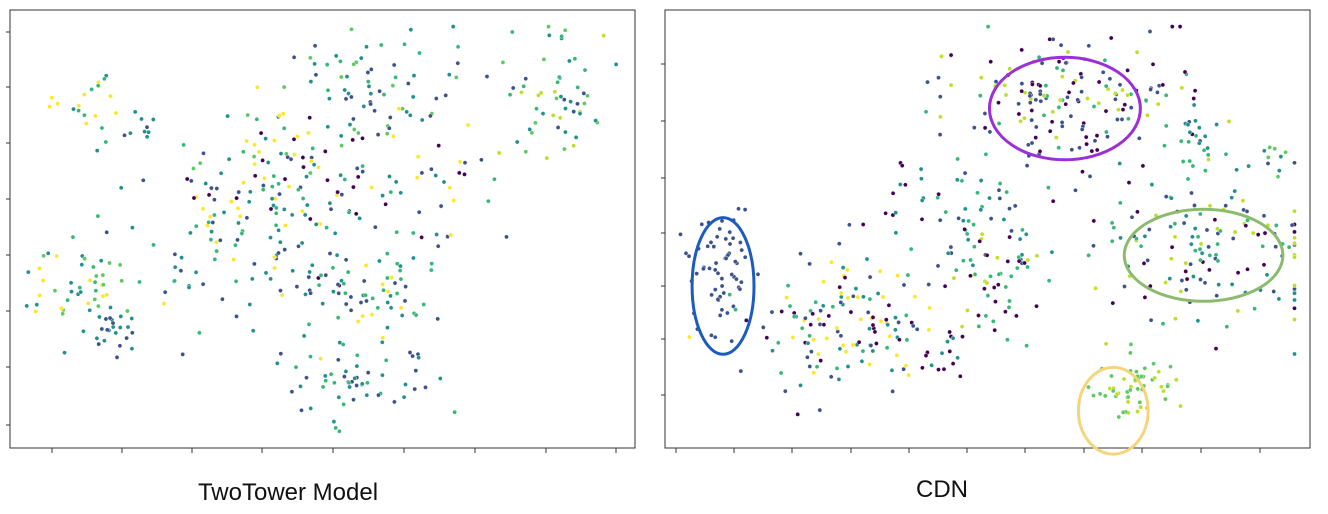 The height and width of the screenshot is (514, 1328). I want to click on cdn-cluster-highlight-ellipse, so click(723, 286).